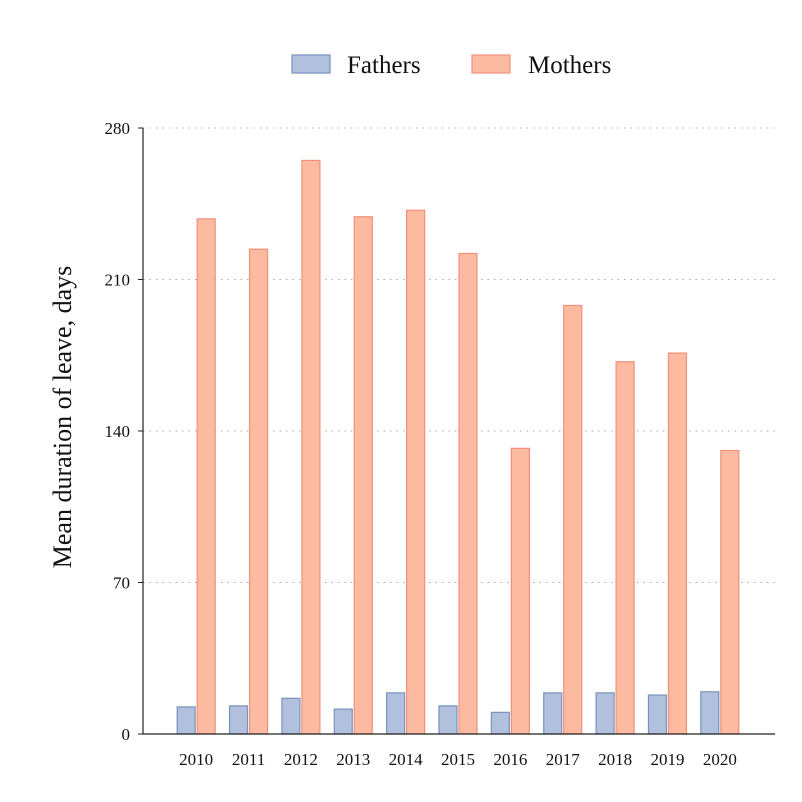 The height and width of the screenshot is (802, 802). What do you see at coordinates (353, 759) in the screenshot?
I see `x-tick-label: 2013` at bounding box center [353, 759].